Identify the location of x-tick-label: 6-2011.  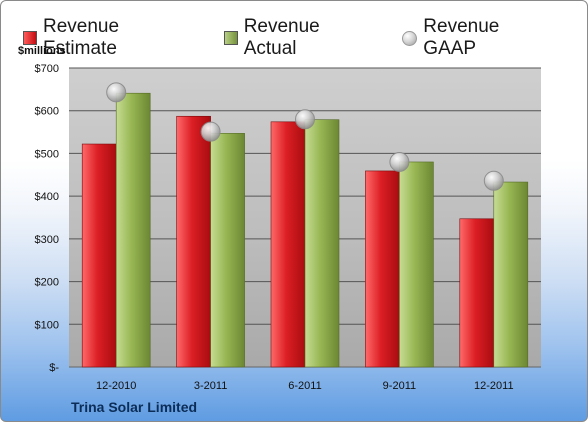
(304, 386).